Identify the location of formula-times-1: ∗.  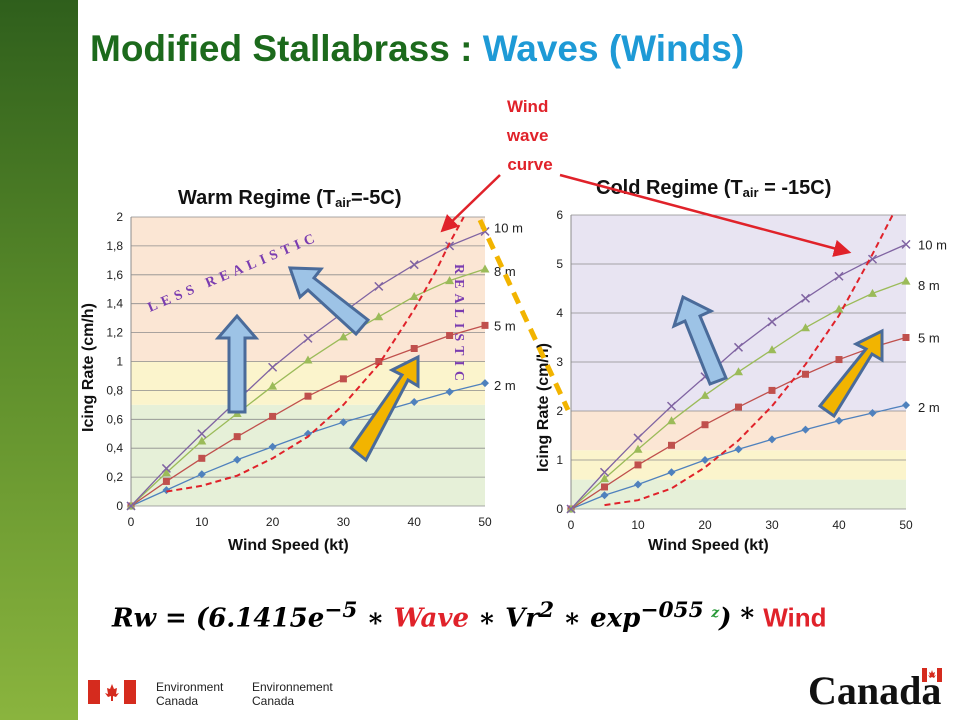
(375, 618).